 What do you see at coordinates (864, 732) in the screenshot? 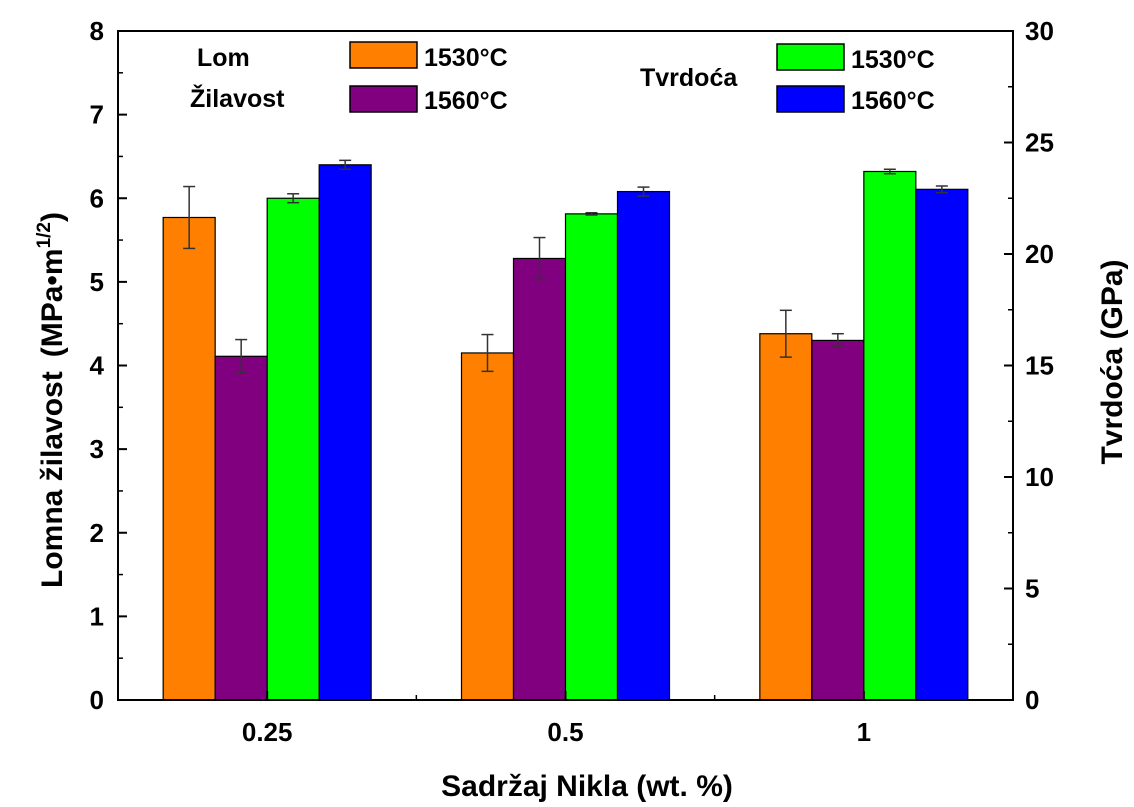
I see `x-tick-label: 1` at bounding box center [864, 732].